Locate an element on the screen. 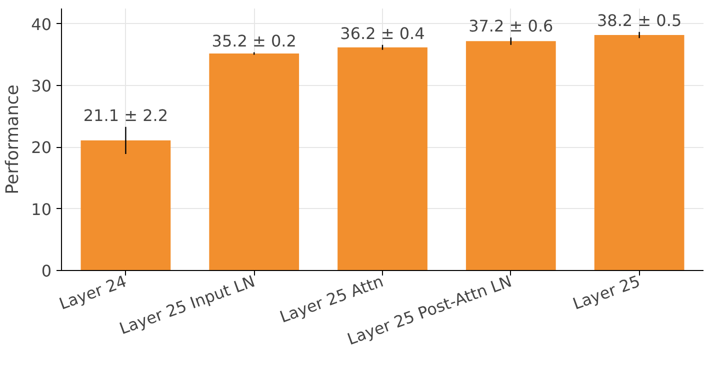  data-label: 37.2 ± 0.6 is located at coordinates (511, 26).